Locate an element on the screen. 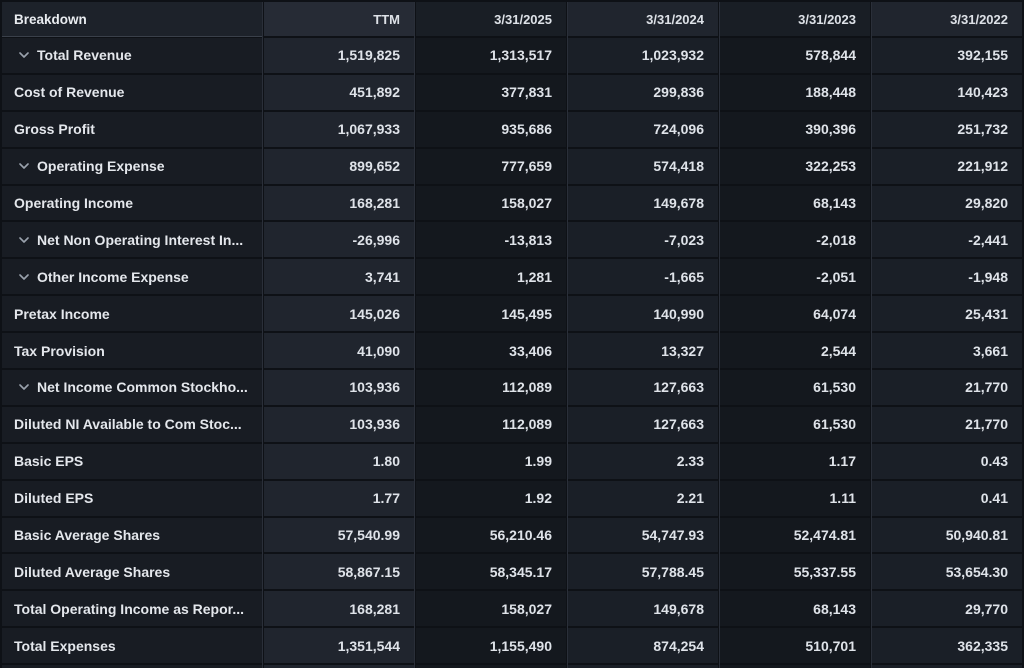 The width and height of the screenshot is (1024, 668). cell-value: 29,820 is located at coordinates (947, 203).